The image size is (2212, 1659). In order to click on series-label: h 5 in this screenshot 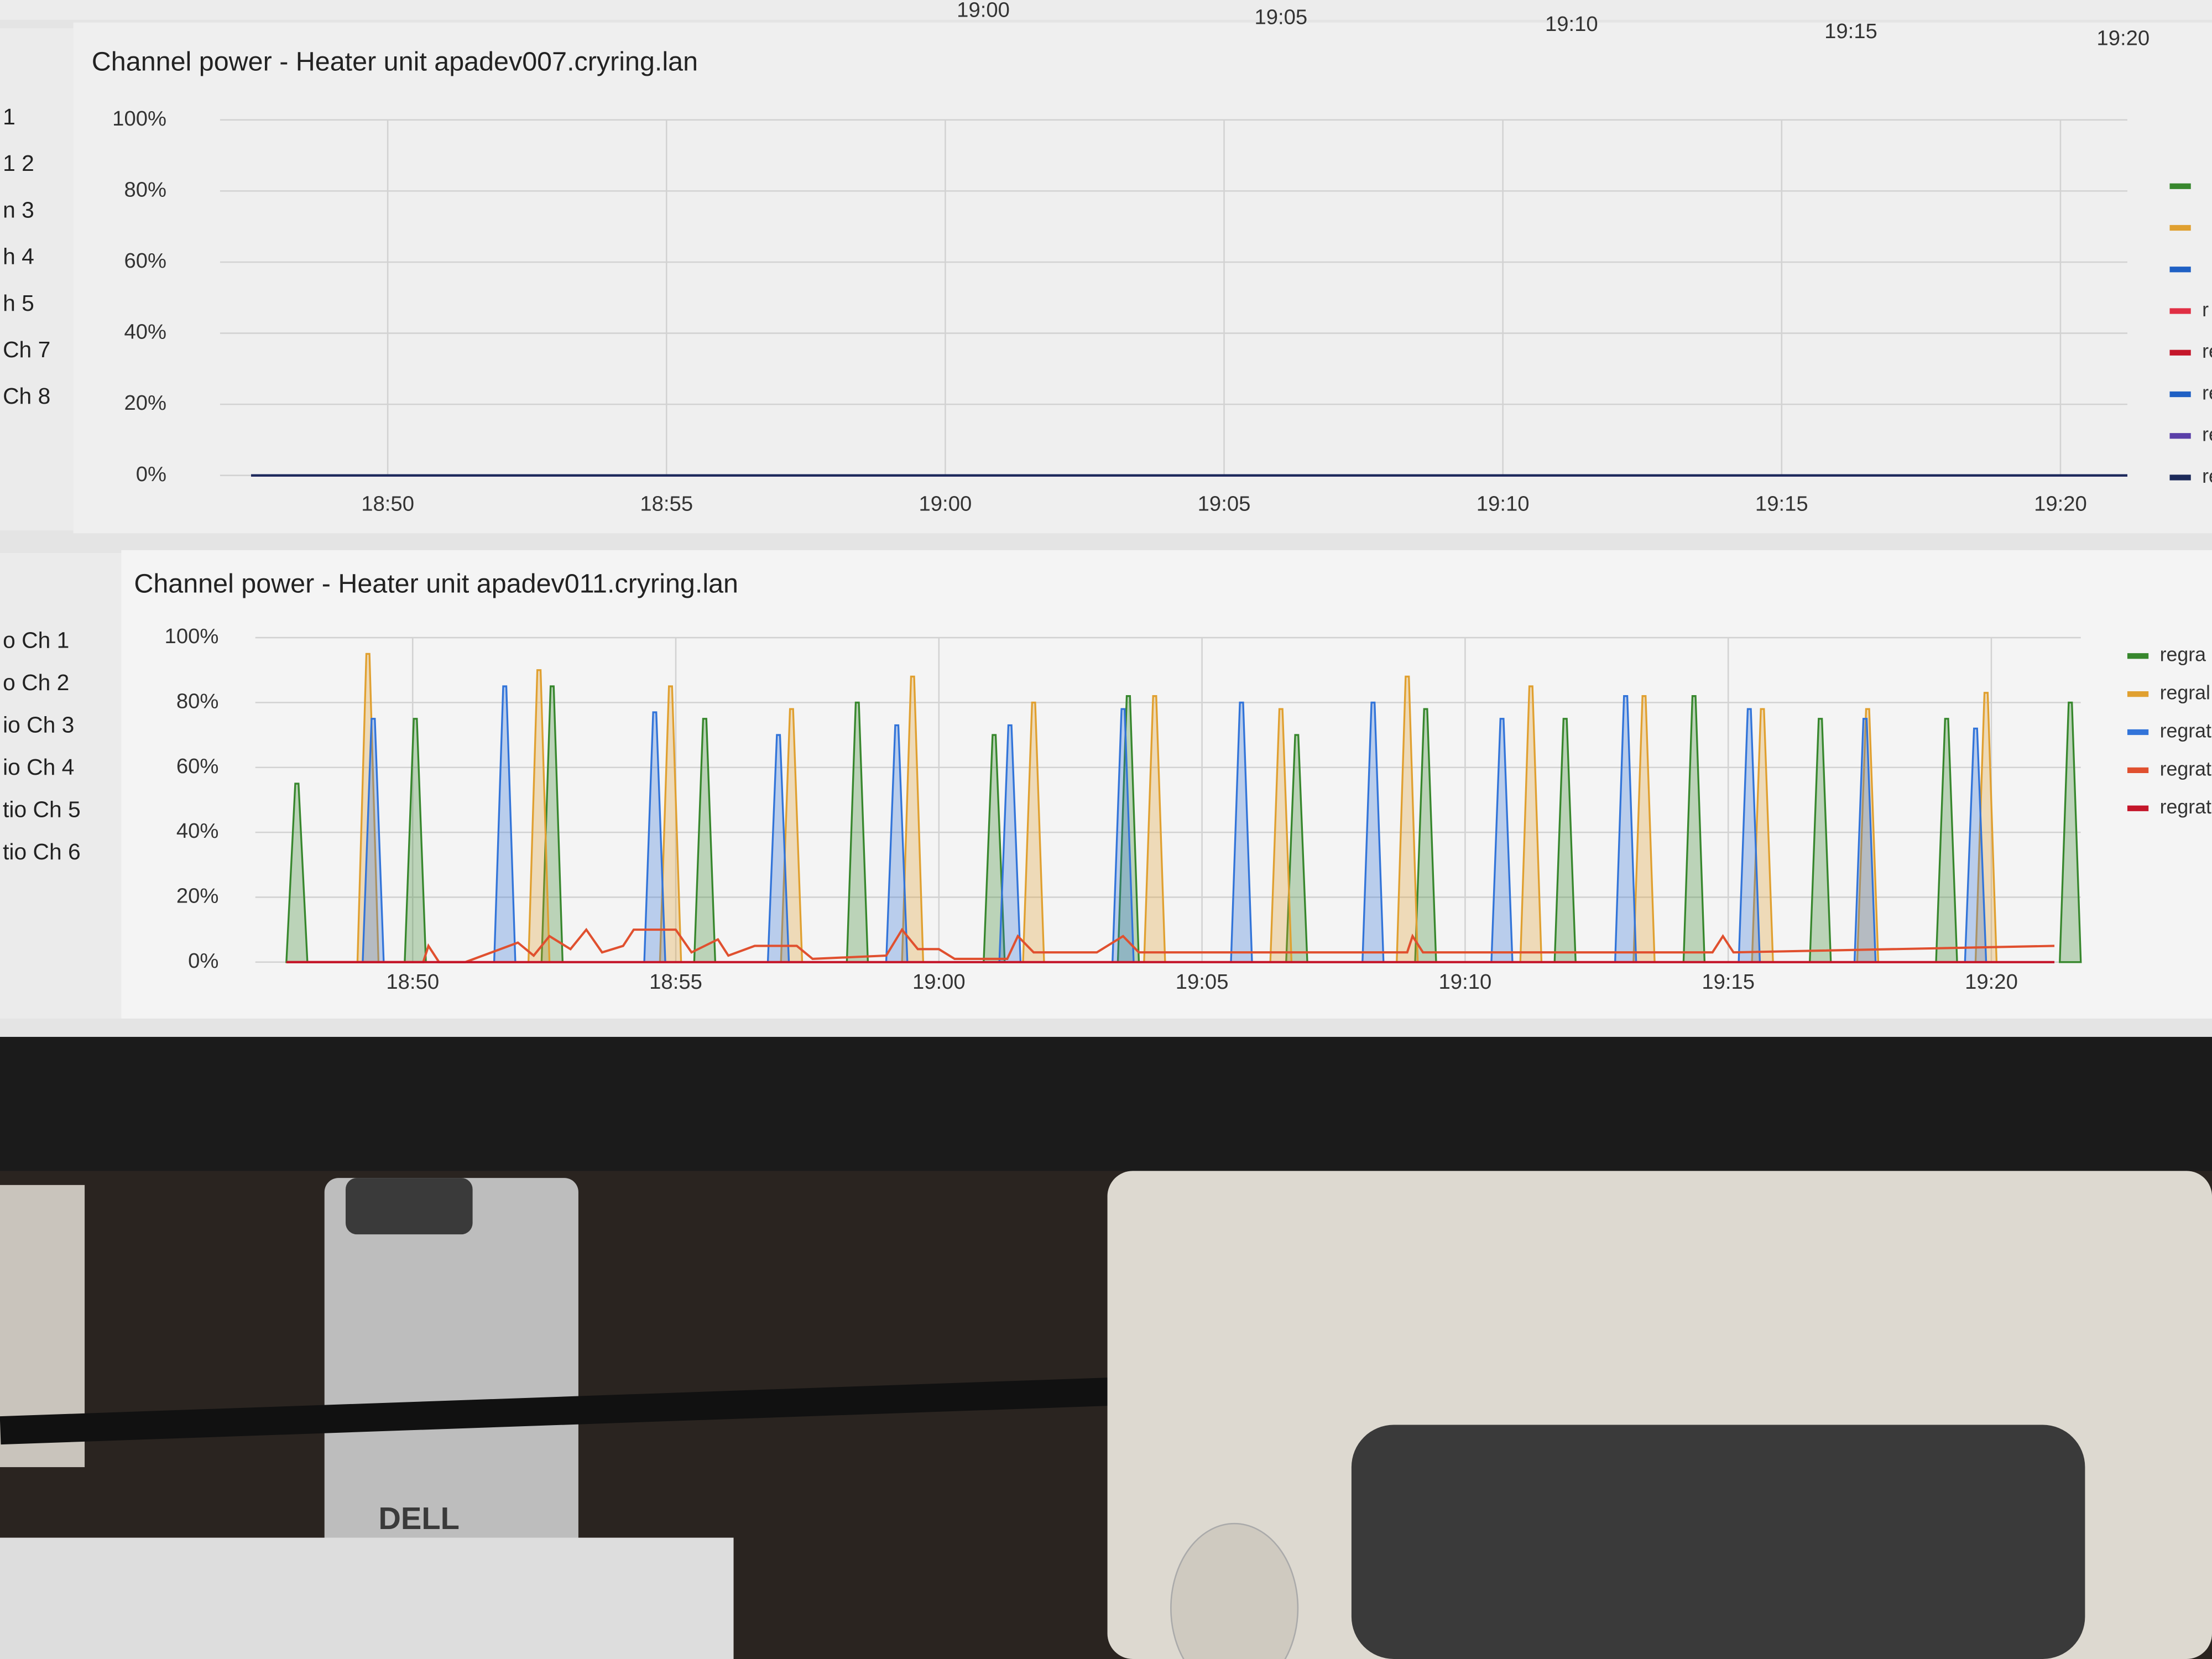, I will do `click(18, 303)`.